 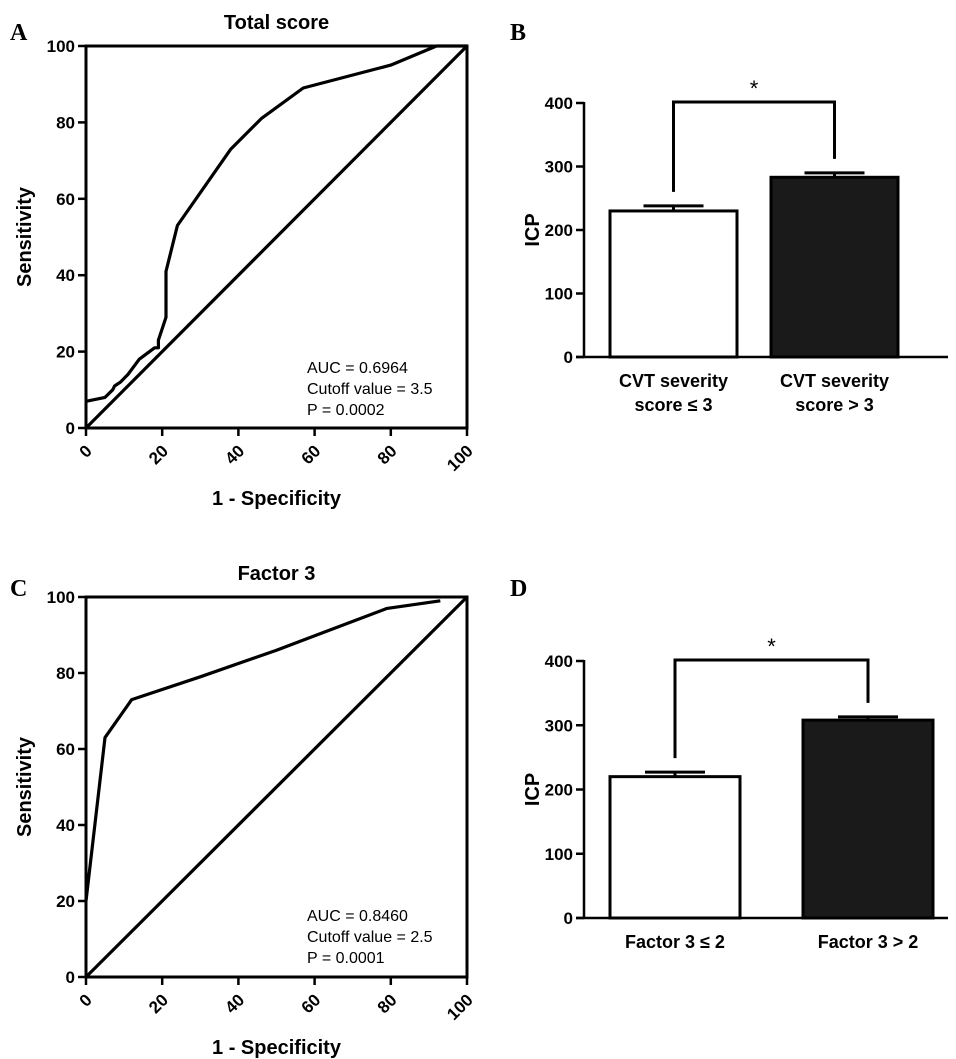 I want to click on stats-annotation: AUC = 0.6964, so click(x=357, y=368).